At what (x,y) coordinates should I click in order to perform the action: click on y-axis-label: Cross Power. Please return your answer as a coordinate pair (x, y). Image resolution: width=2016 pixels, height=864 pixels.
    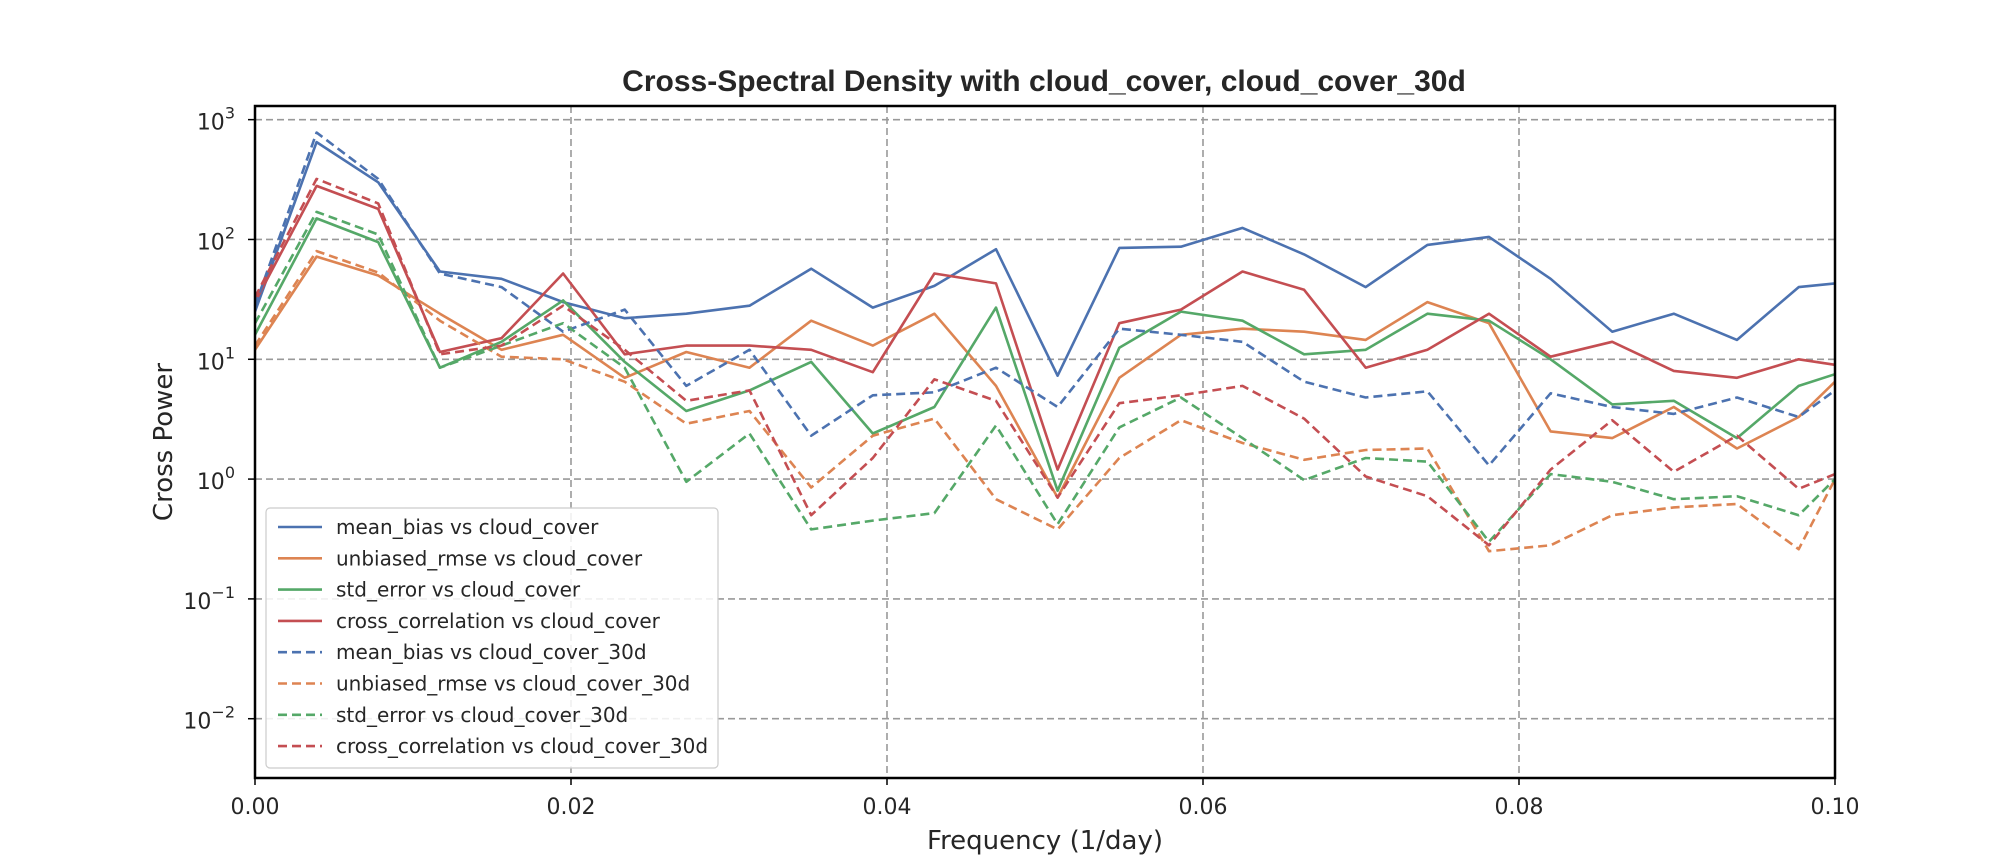
    Looking at the image, I should click on (164, 442).